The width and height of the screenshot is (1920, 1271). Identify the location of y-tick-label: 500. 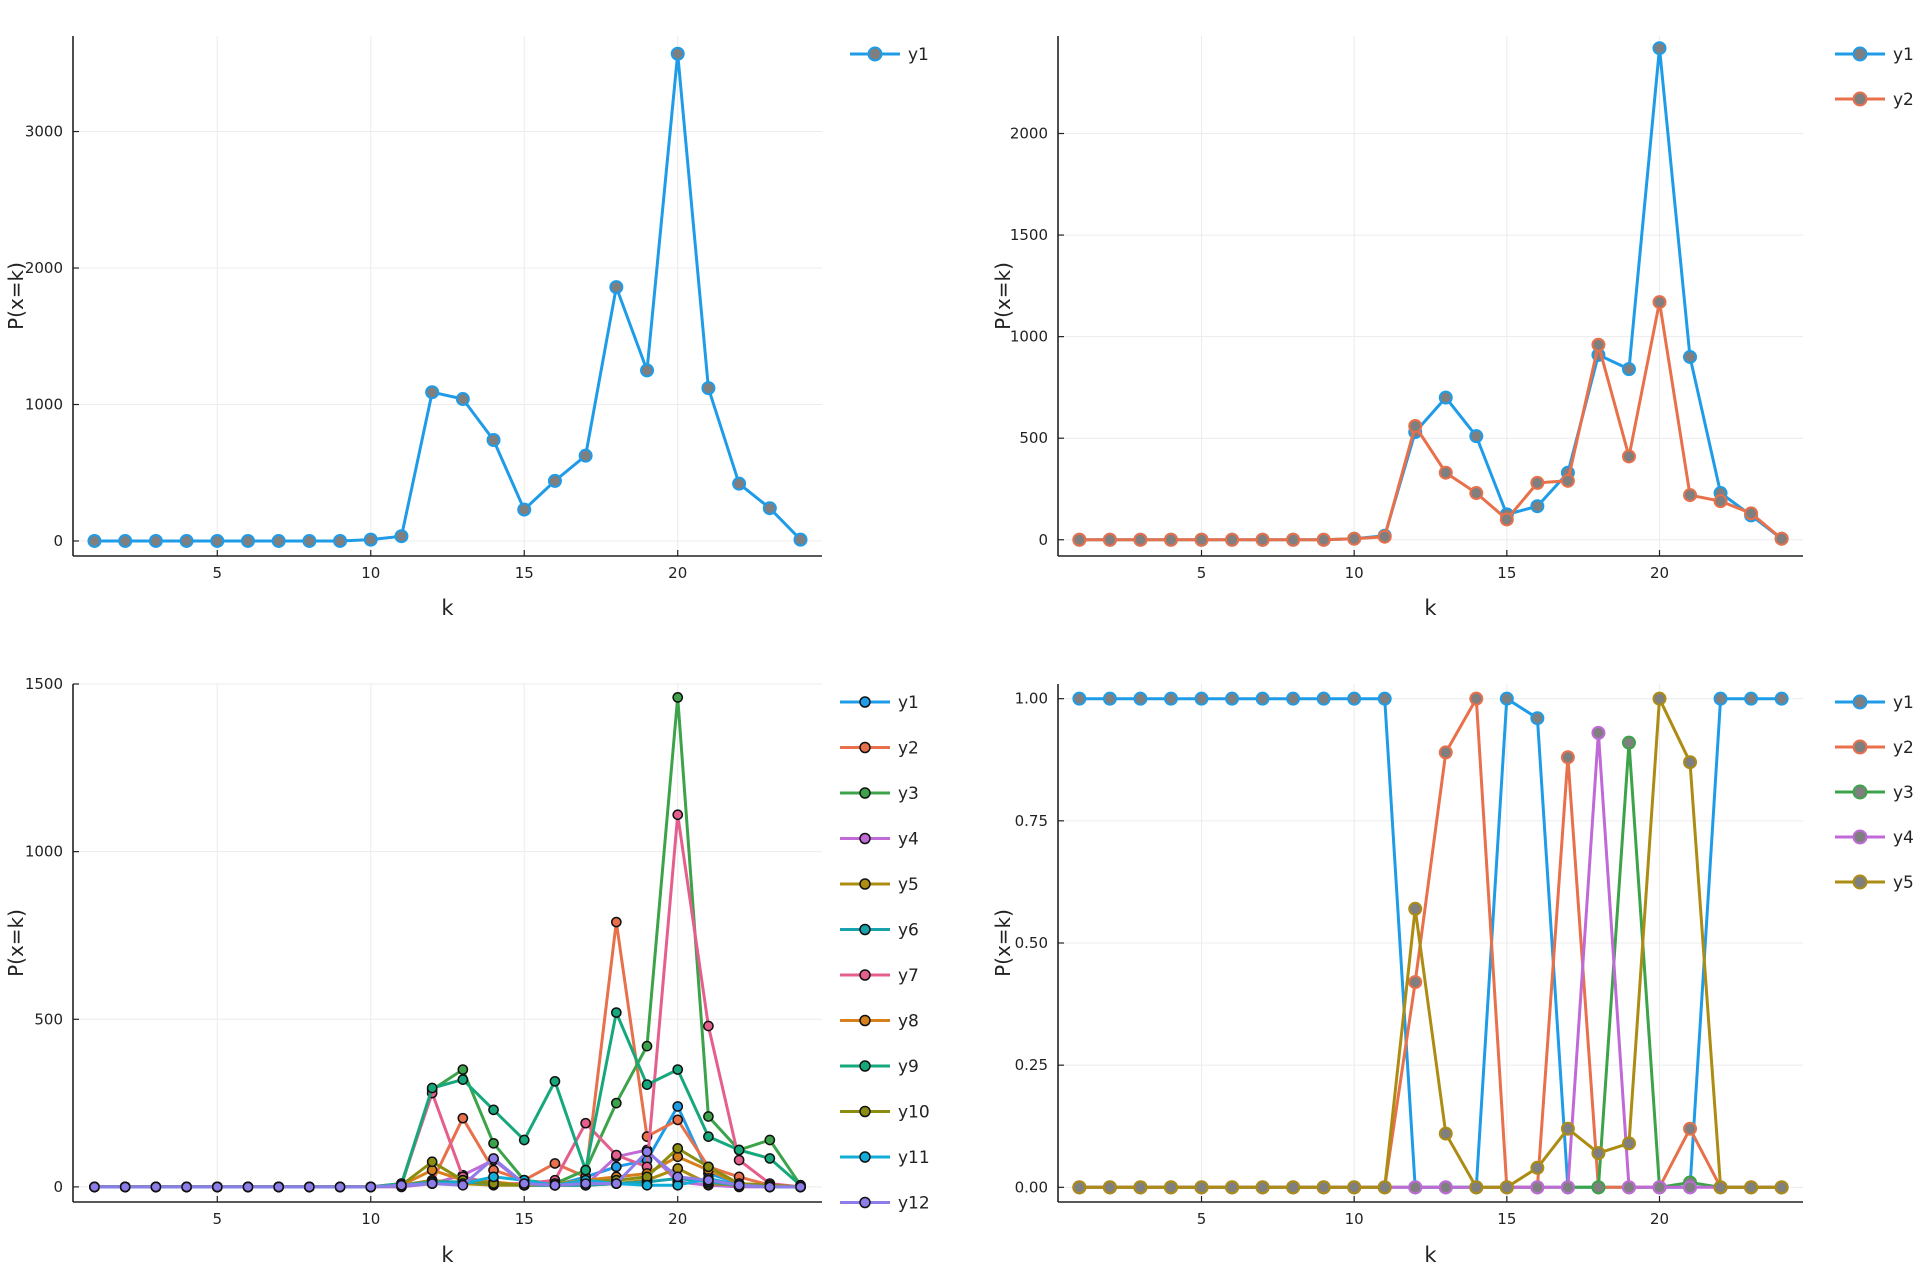
(48, 1019).